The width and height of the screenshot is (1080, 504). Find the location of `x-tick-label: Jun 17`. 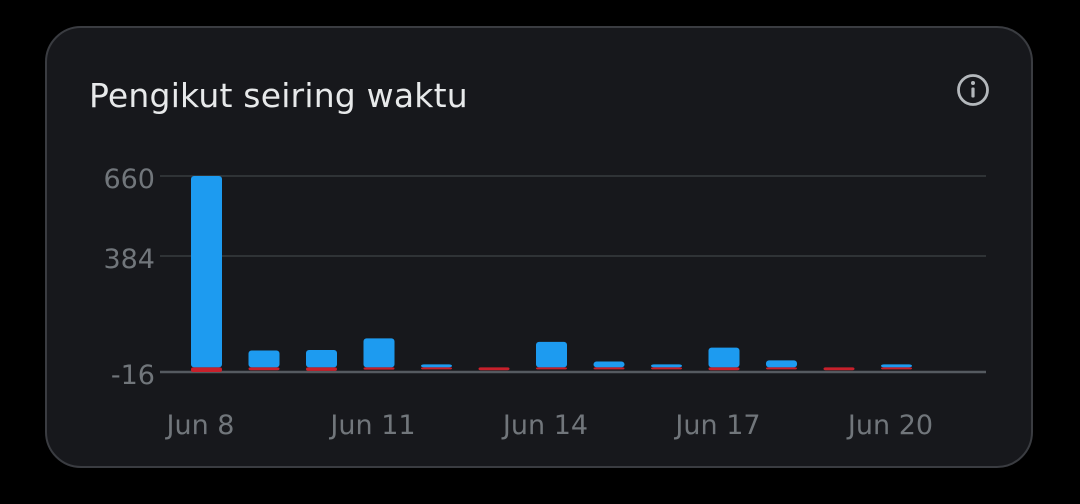

x-tick-label: Jun 17 is located at coordinates (716, 425).